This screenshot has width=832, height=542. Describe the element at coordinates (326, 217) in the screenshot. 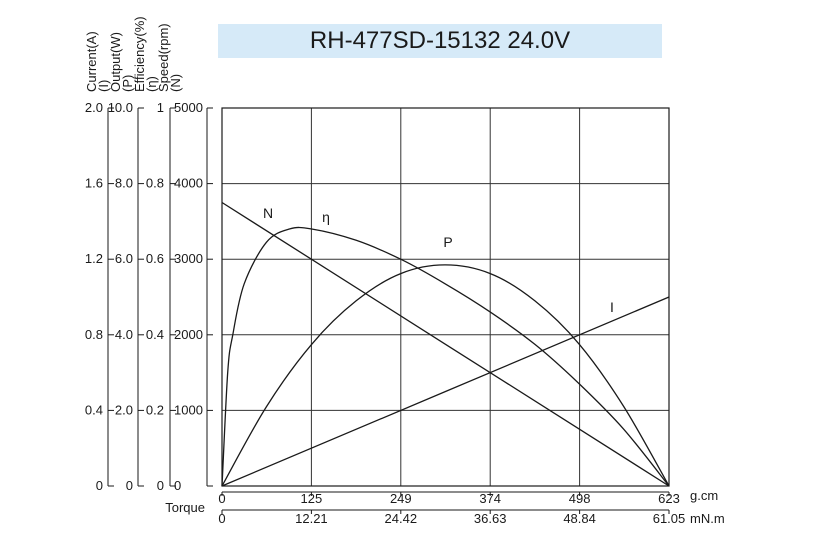

I see `series-label-eta: η` at that location.